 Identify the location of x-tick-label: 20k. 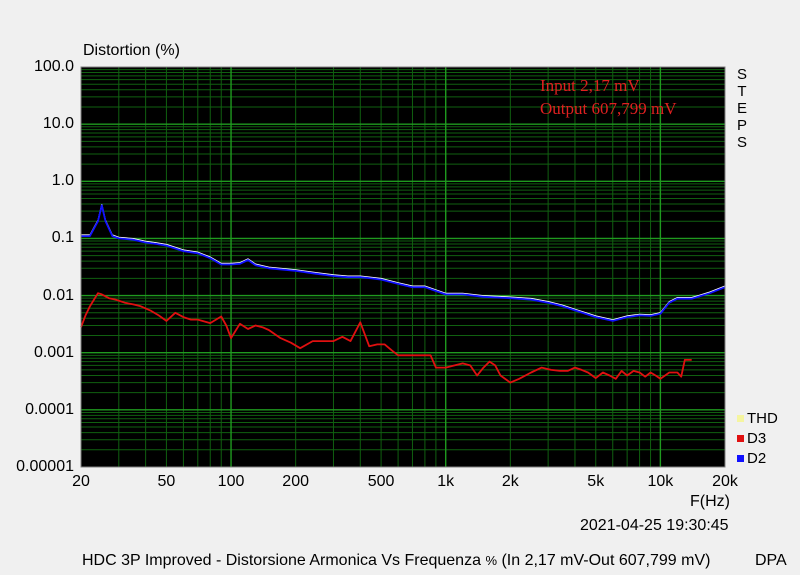
(725, 481).